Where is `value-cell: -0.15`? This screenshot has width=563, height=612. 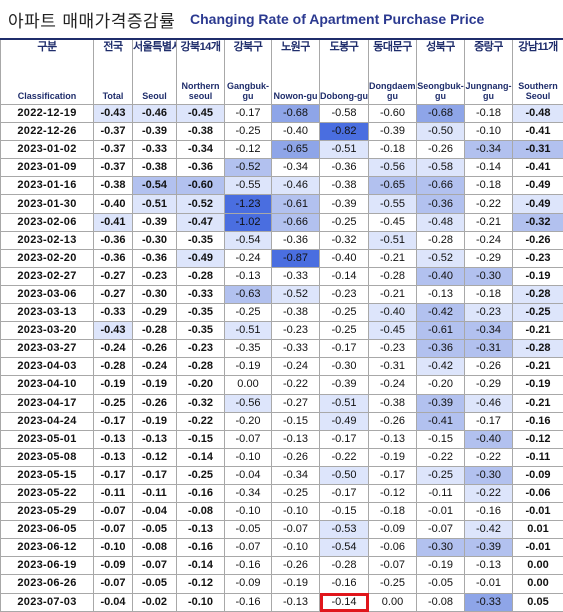 value-cell: -0.15 is located at coordinates (295, 421).